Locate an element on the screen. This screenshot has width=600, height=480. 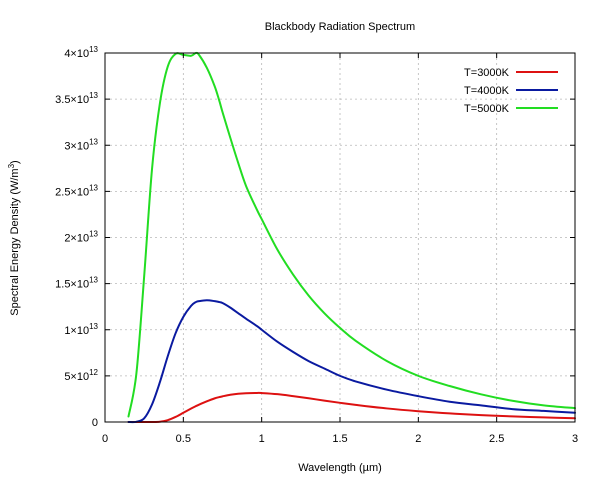
y-tick-mantissa: 5×10 is located at coordinates (76, 377).